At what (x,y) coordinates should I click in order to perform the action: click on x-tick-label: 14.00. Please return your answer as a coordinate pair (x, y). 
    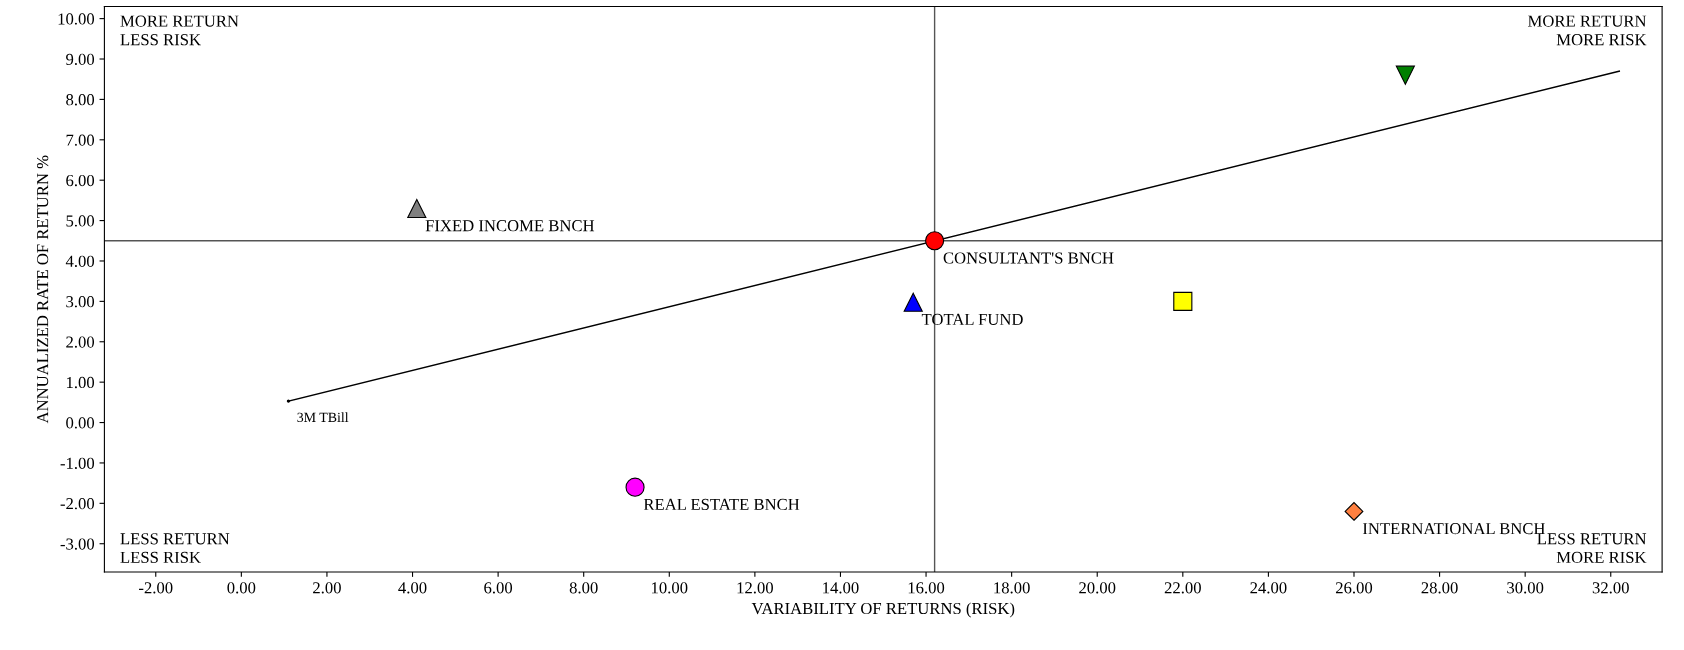
    Looking at the image, I should click on (841, 588).